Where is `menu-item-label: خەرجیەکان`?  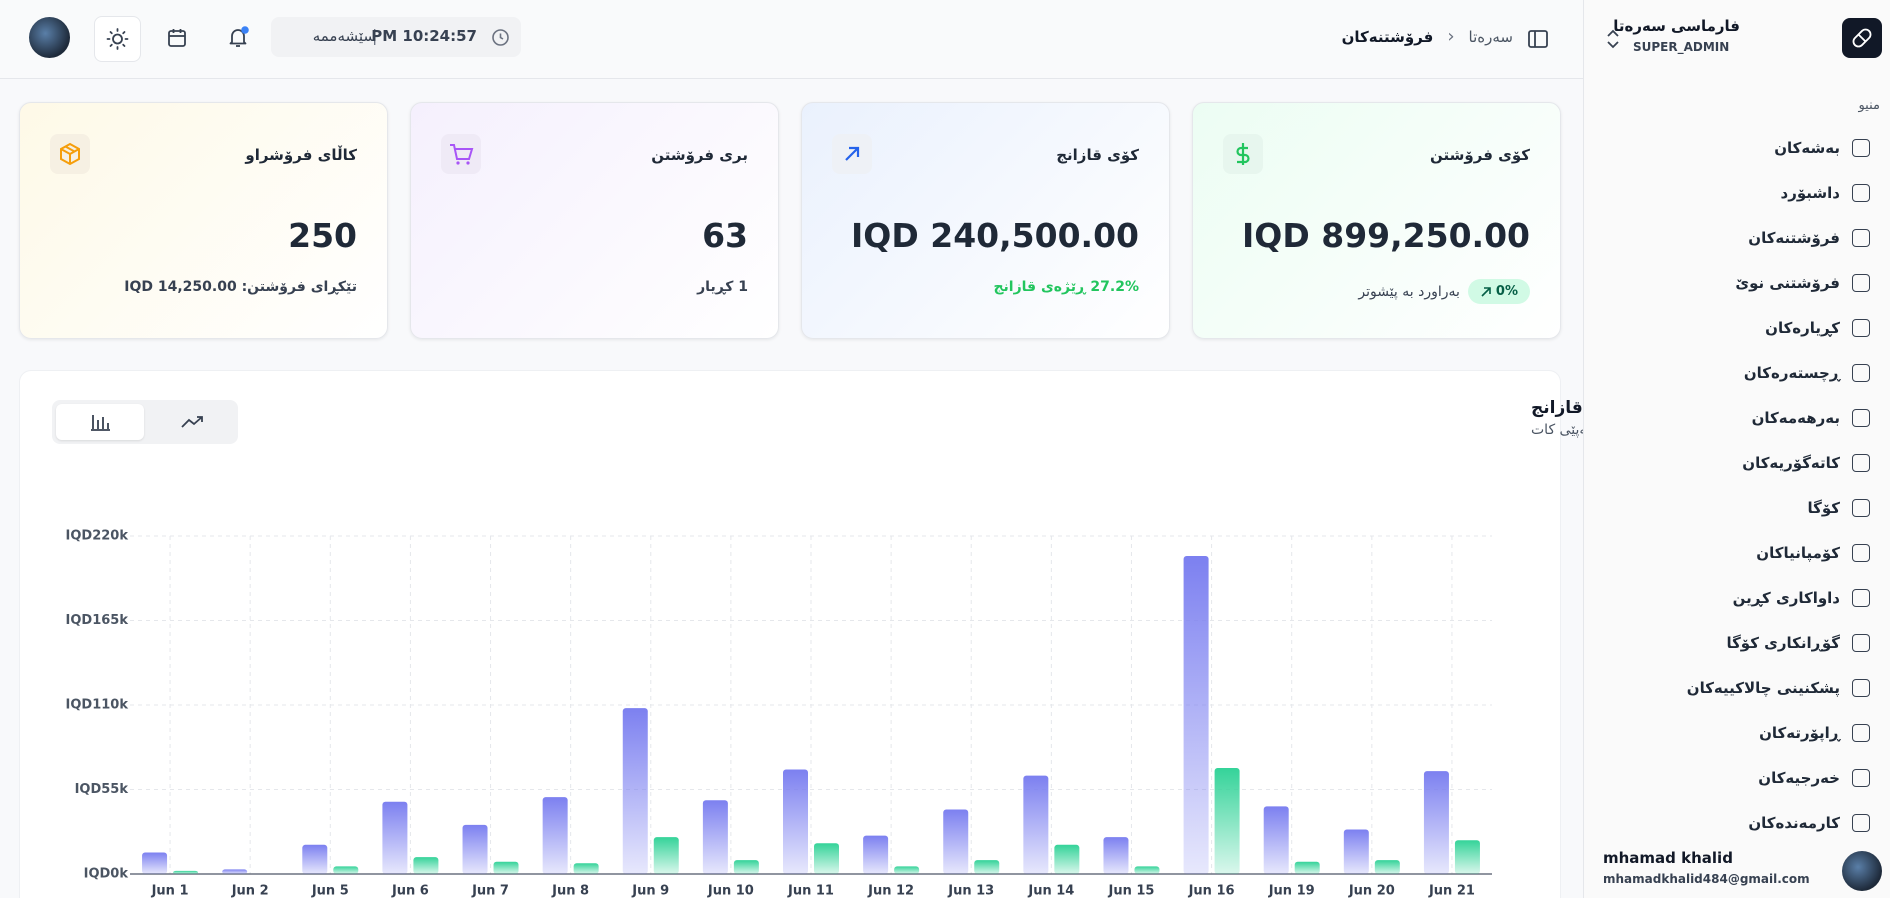 menu-item-label: خەرجیەکان is located at coordinates (1799, 778).